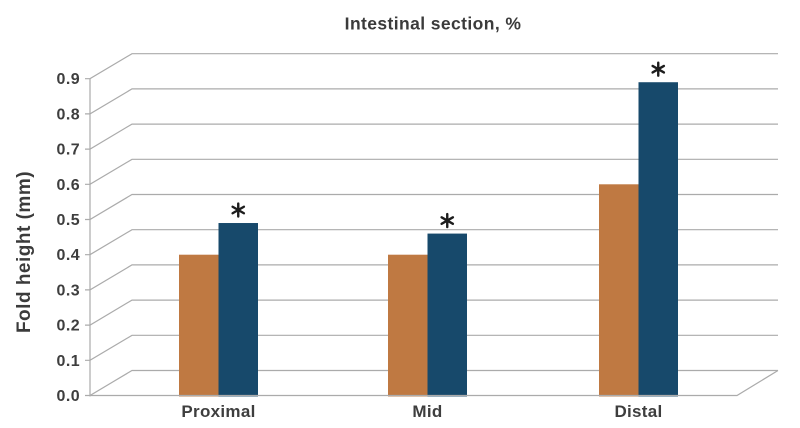  I want to click on chart-title: Intestinal section, %, so click(433, 23).